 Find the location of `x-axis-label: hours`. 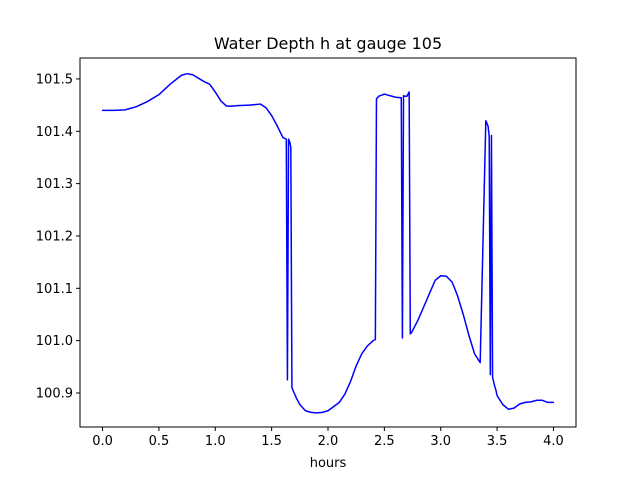

x-axis-label: hours is located at coordinates (328, 463).